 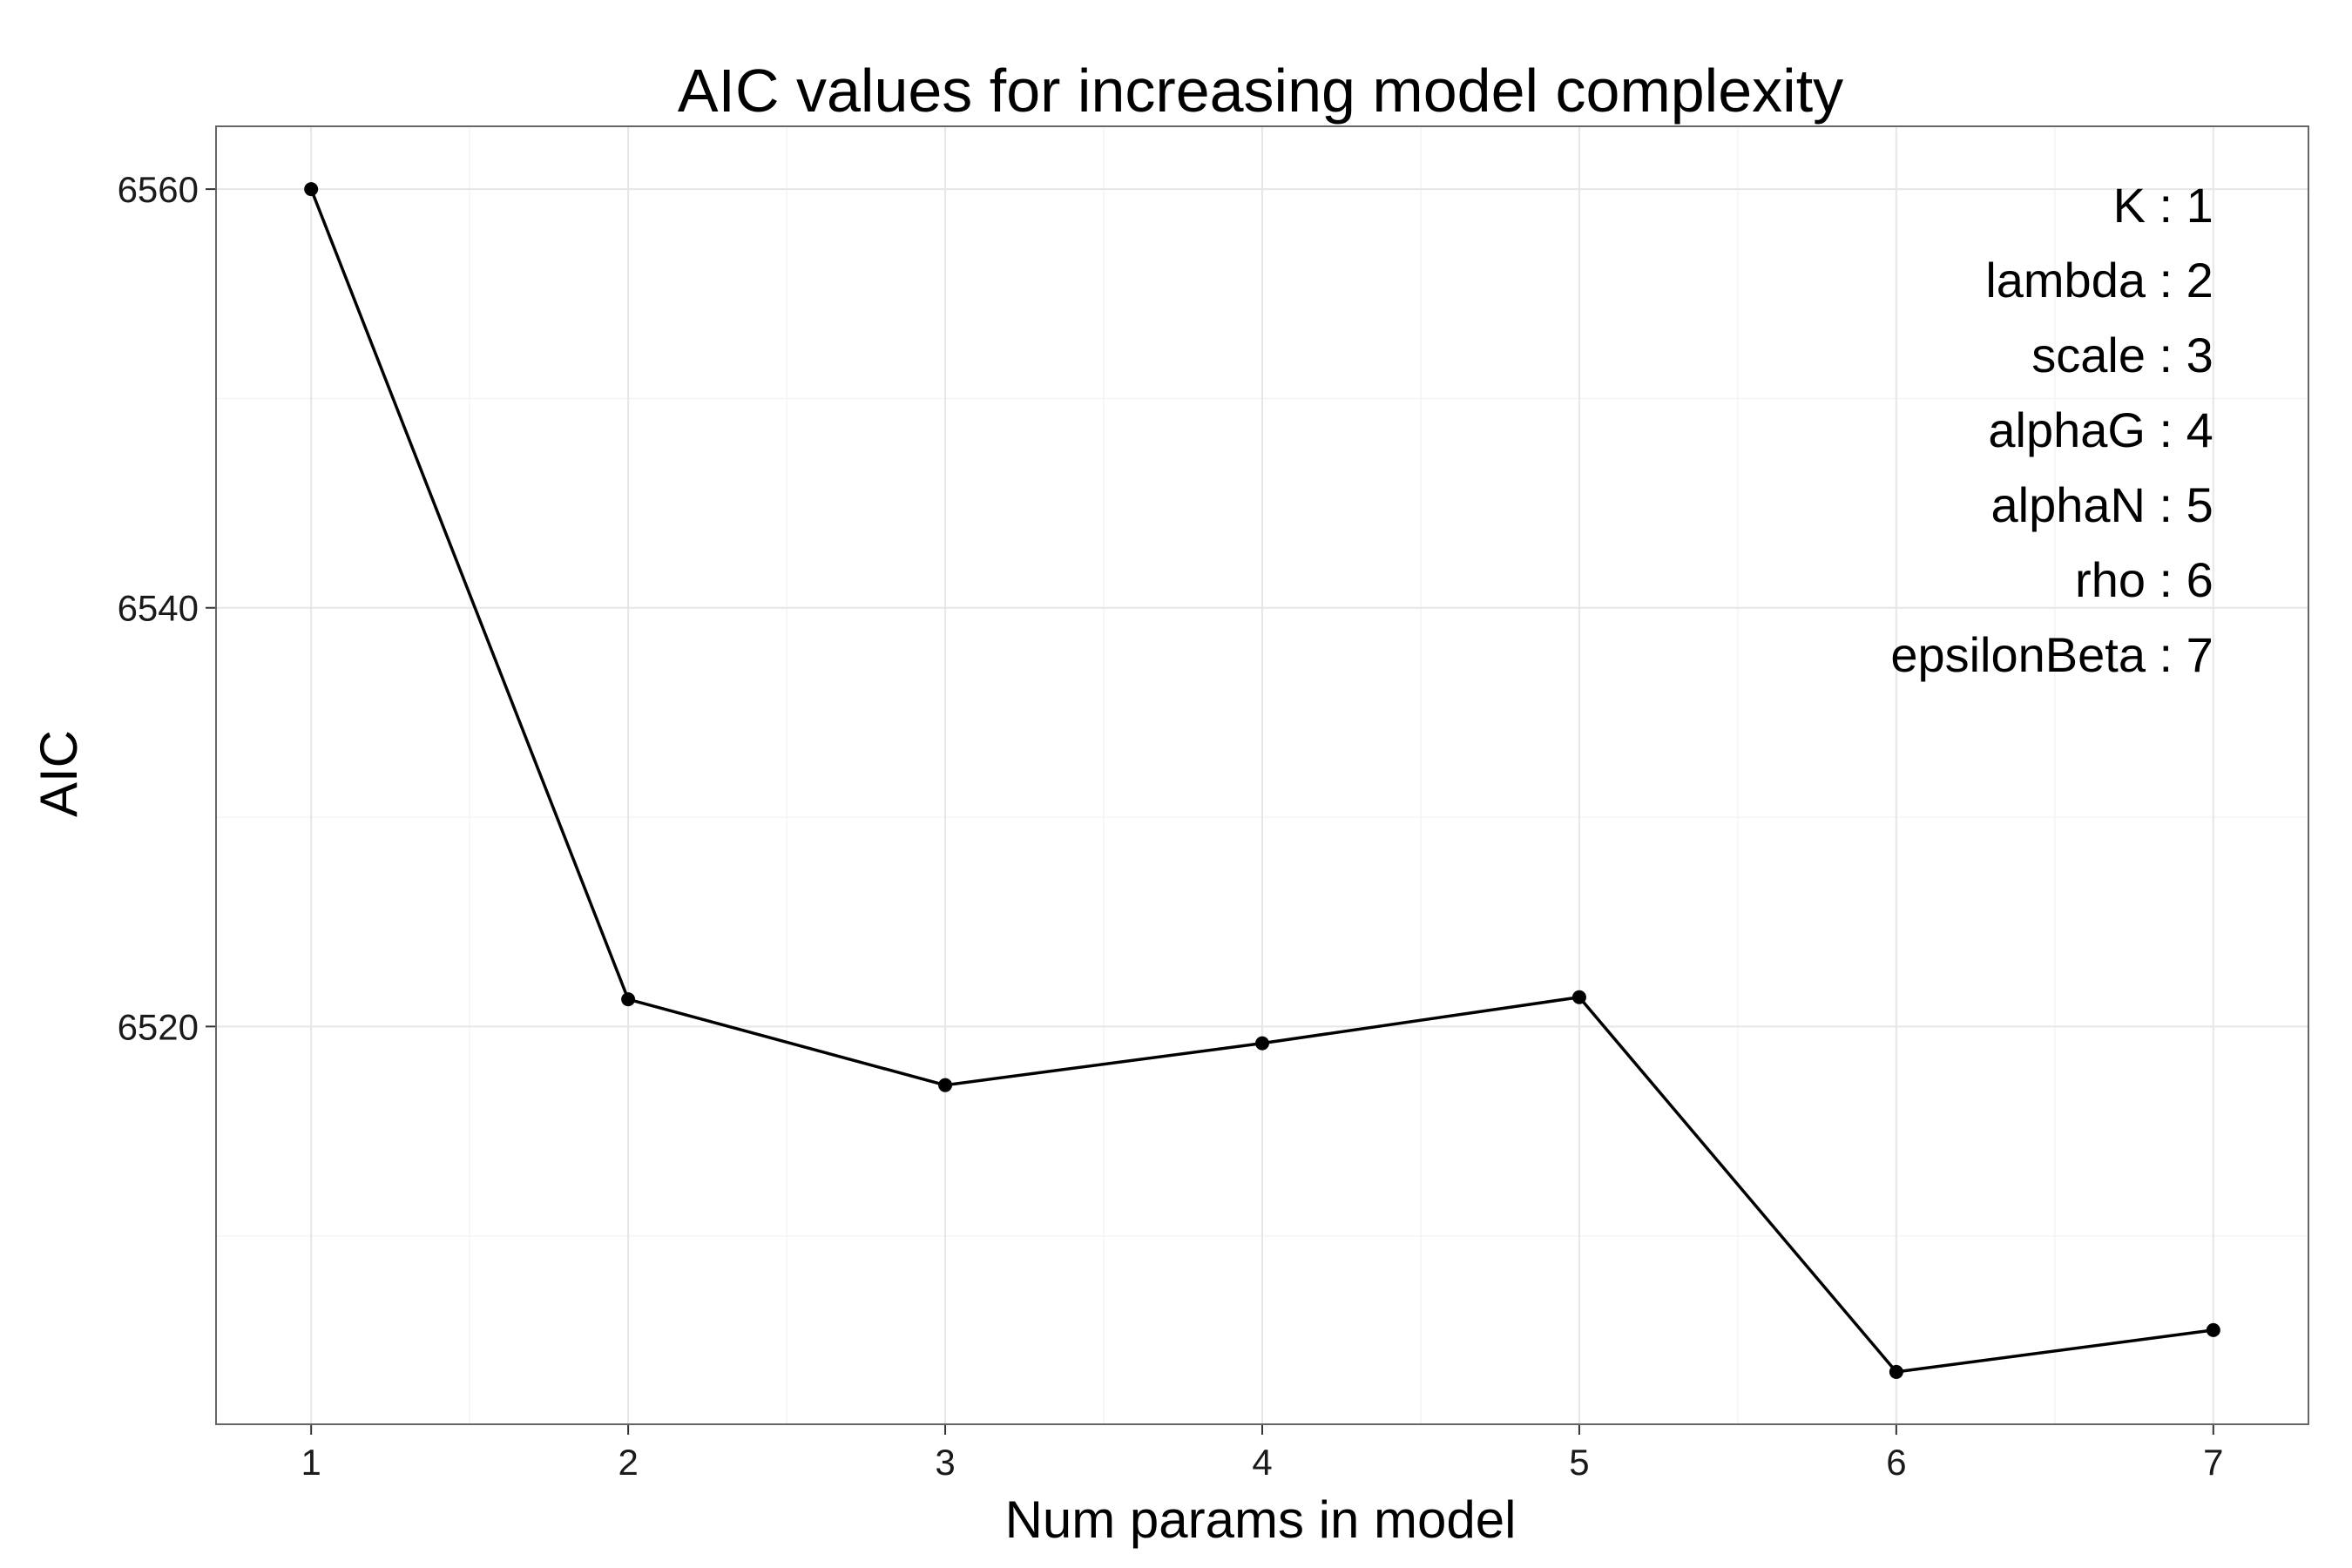 I want to click on x-tick-label: 7, so click(x=2213, y=1462).